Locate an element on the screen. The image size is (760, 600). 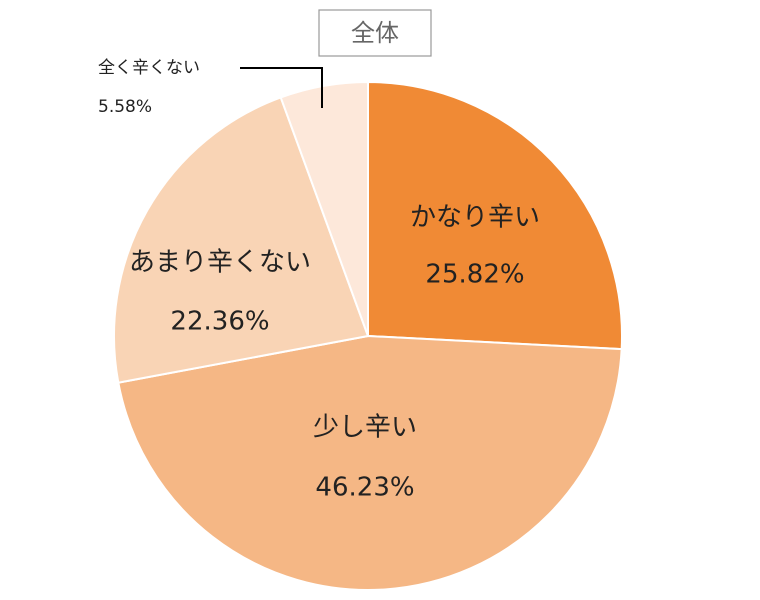
slice-label: 少し辛い is located at coordinates (365, 428).